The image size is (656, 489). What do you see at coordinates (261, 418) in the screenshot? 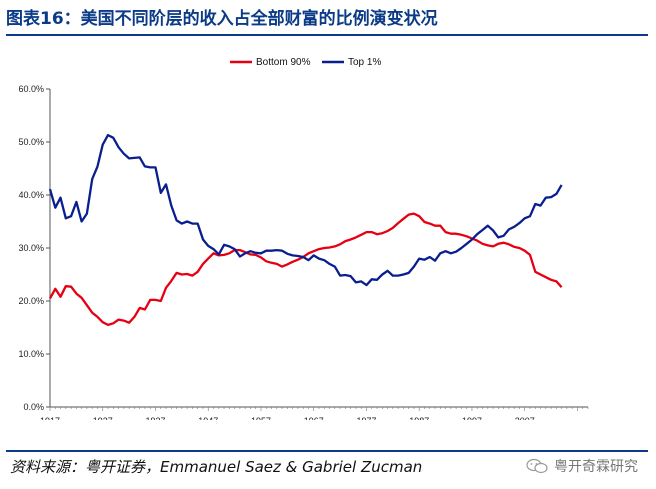
I see `x-tick-label: 1957` at bounding box center [261, 418].